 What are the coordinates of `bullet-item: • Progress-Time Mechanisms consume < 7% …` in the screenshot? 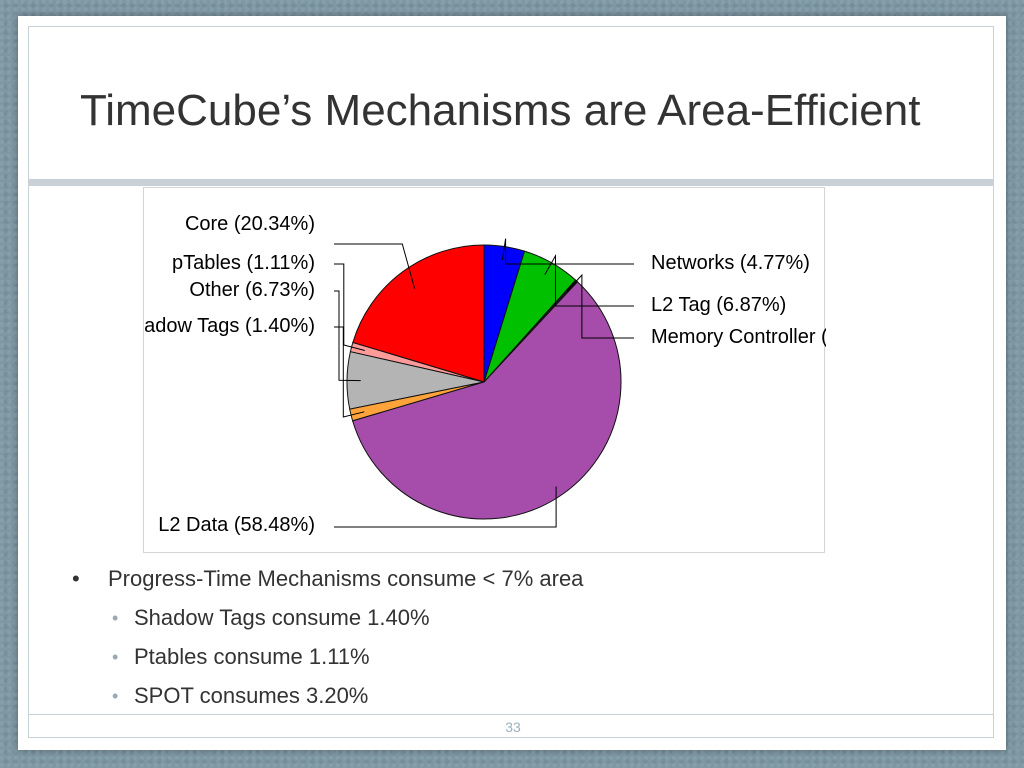 It's located at (516, 583).